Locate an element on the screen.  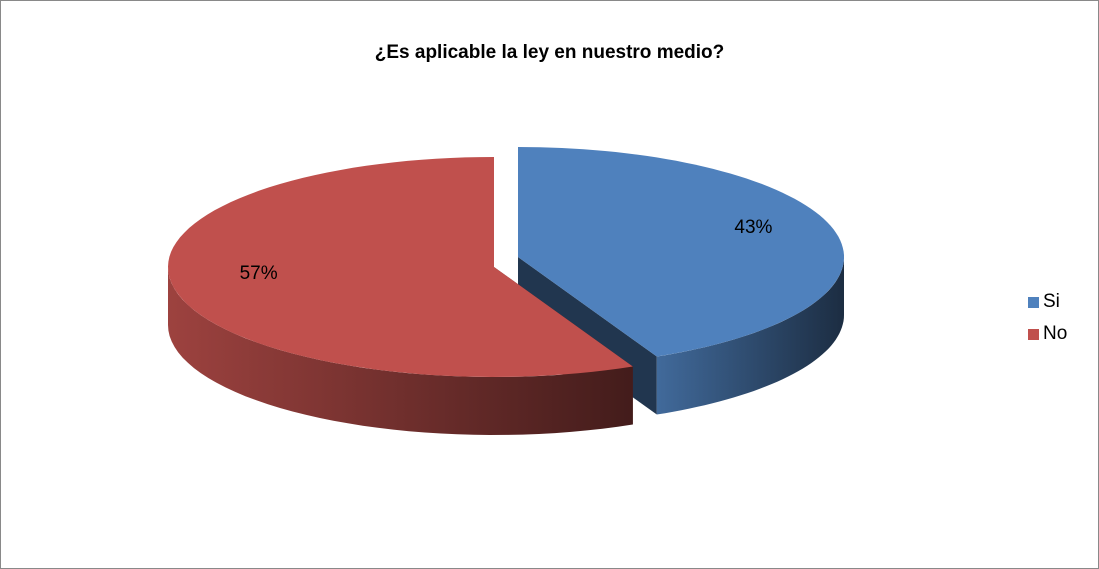
legend: Si No is located at coordinates (1047, 318).